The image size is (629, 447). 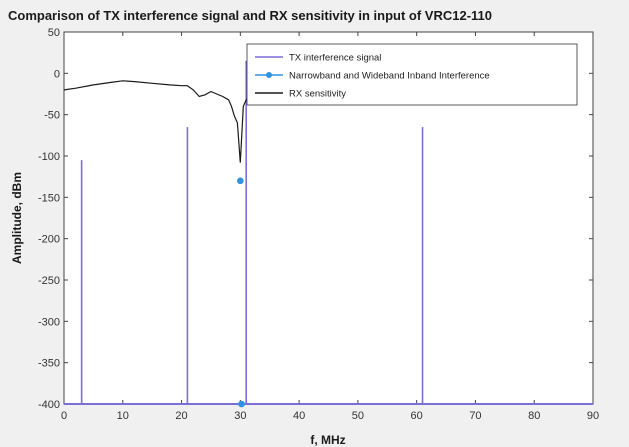 I want to click on x-tick-label: 30, so click(x=240, y=416).